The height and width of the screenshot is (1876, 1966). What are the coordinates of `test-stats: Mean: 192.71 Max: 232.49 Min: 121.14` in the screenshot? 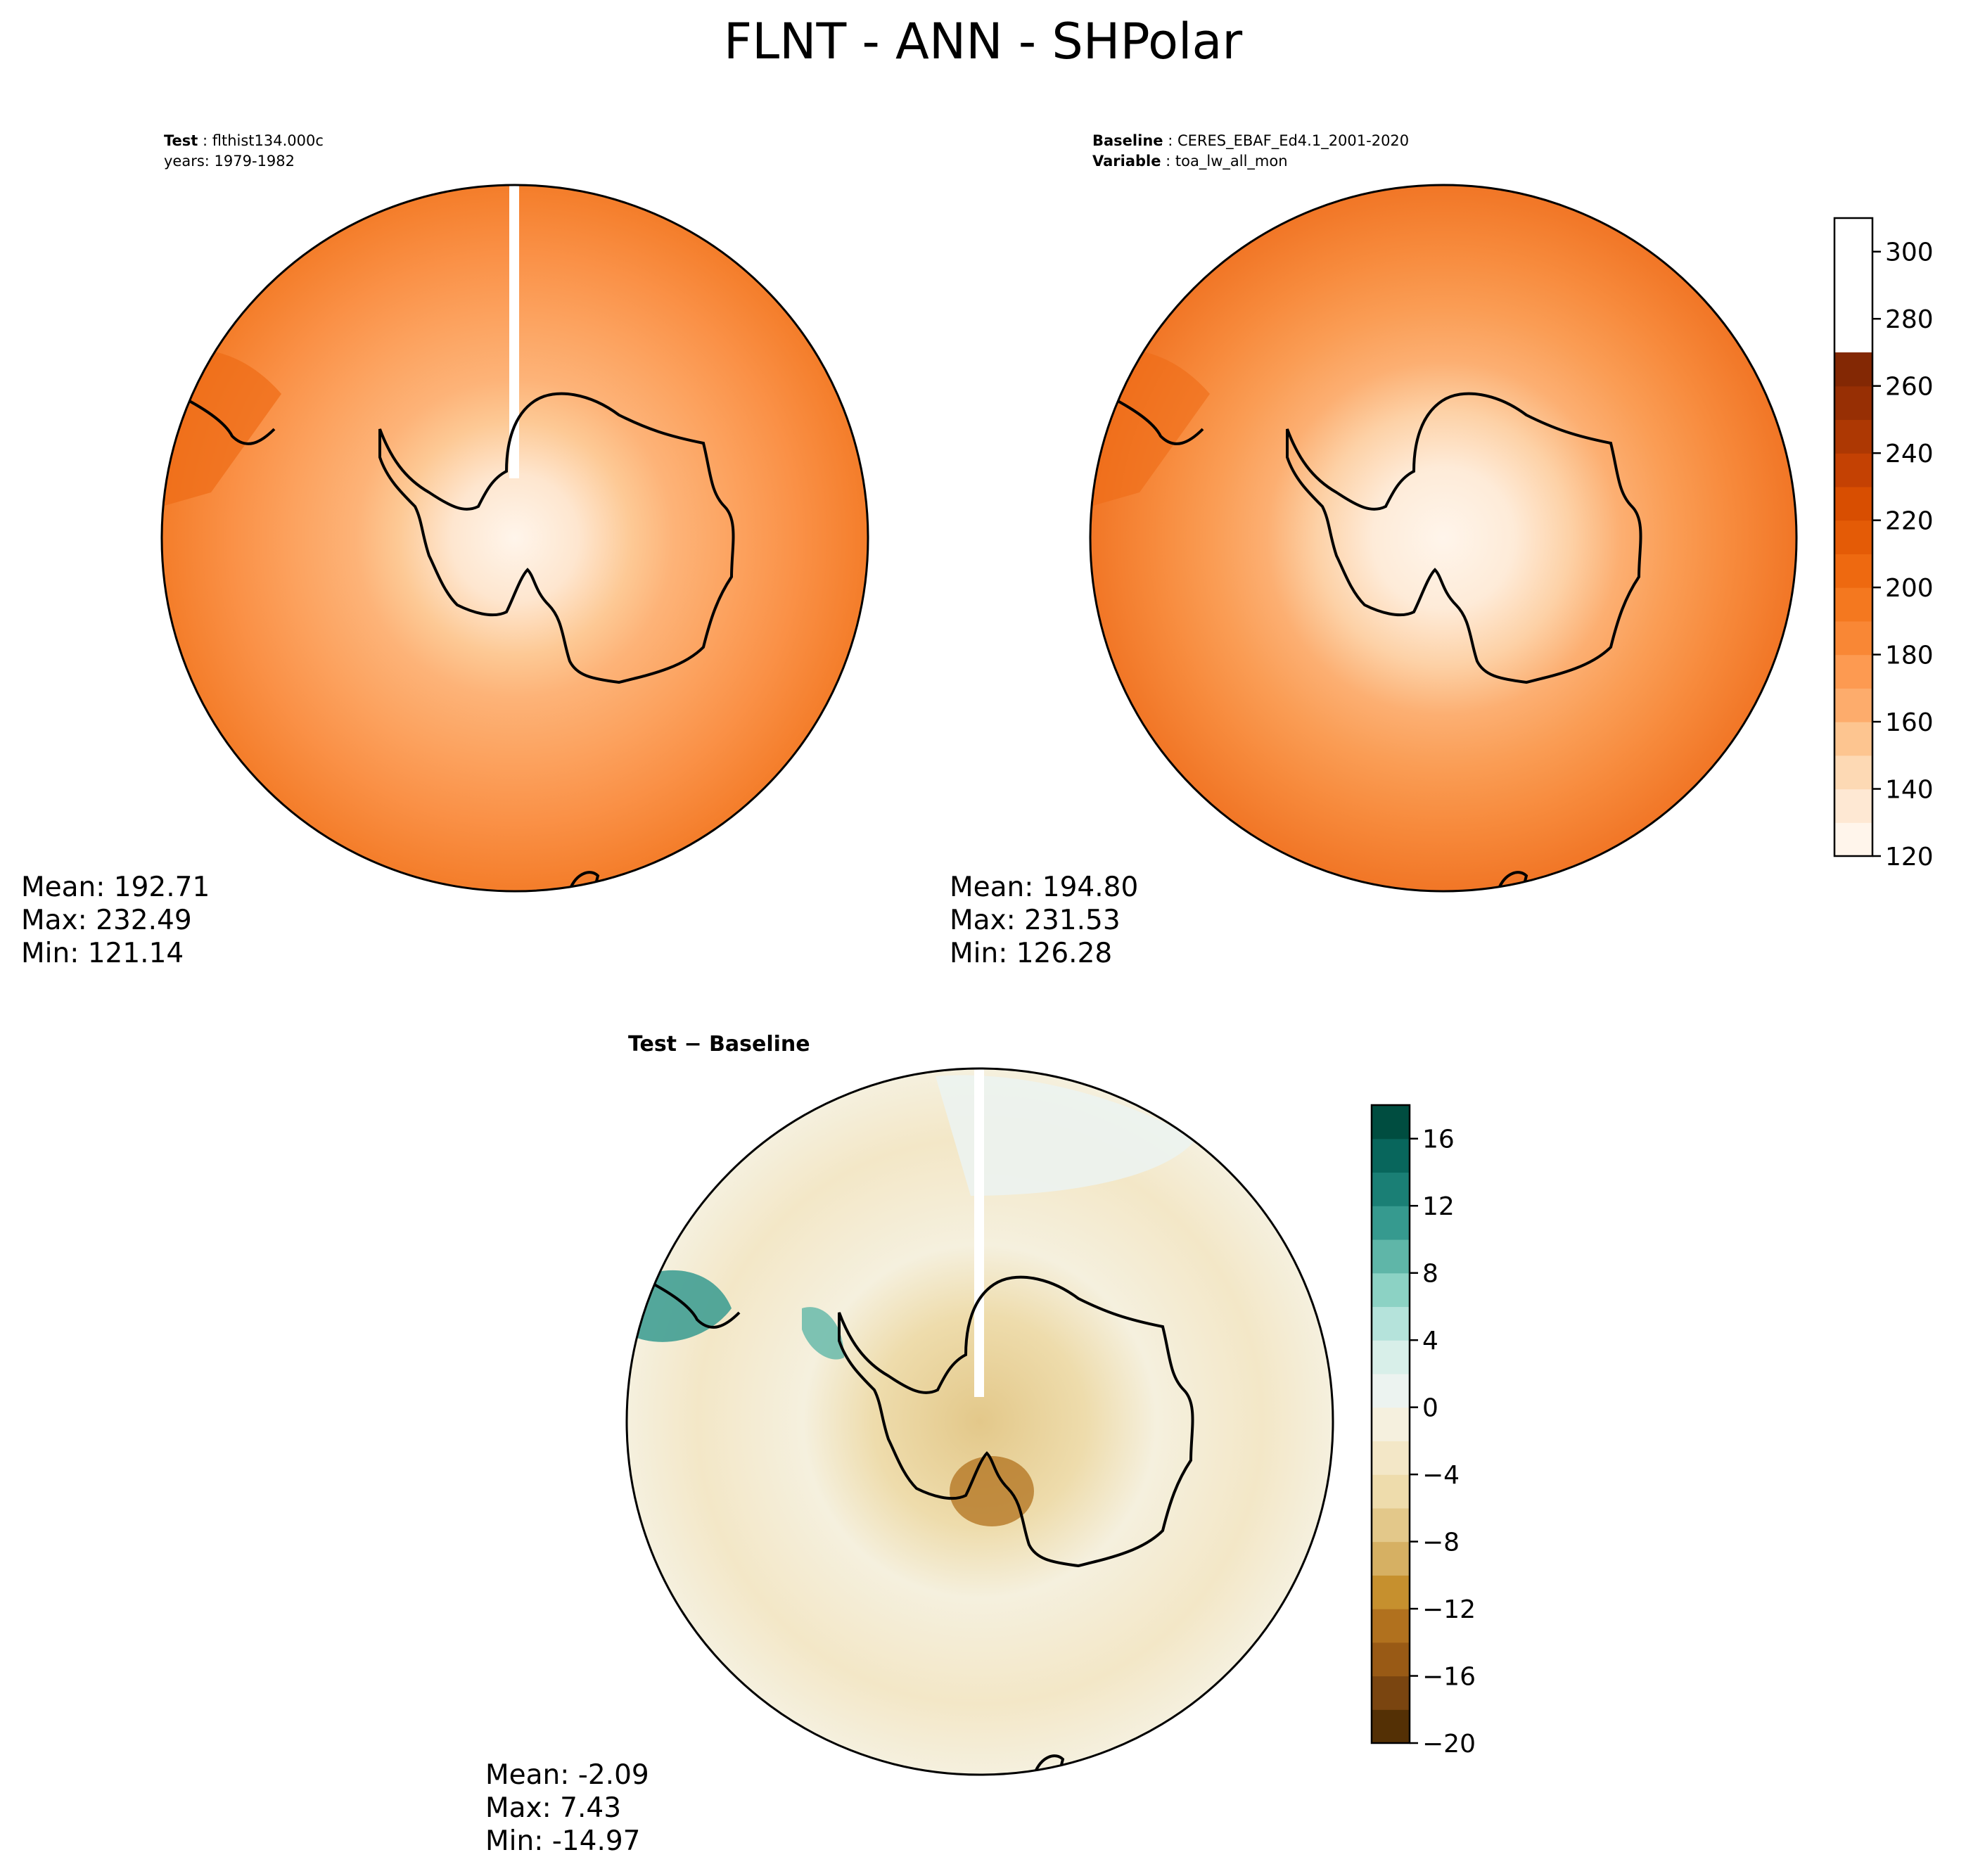 It's located at (115, 921).